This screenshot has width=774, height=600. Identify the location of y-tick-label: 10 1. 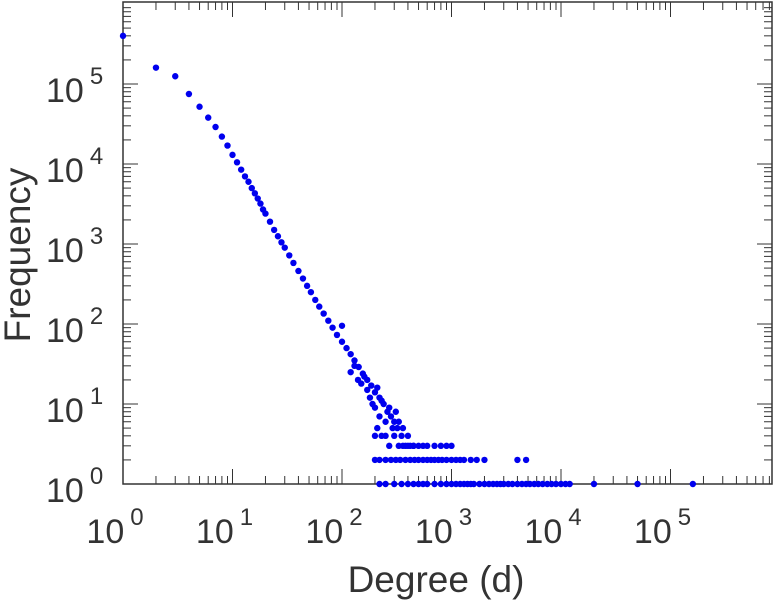
(74, 406).